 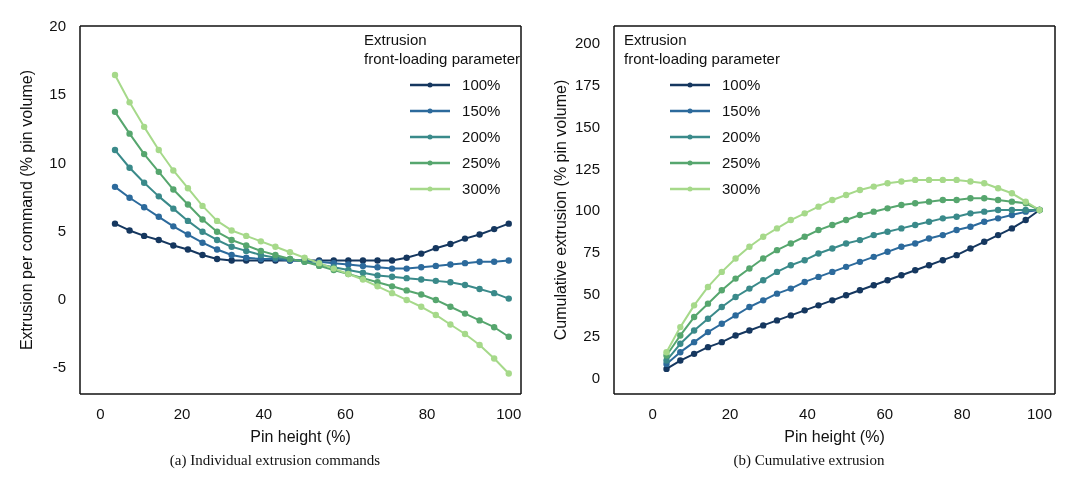 I want to click on y-tick-label: 200, so click(x=587, y=43).